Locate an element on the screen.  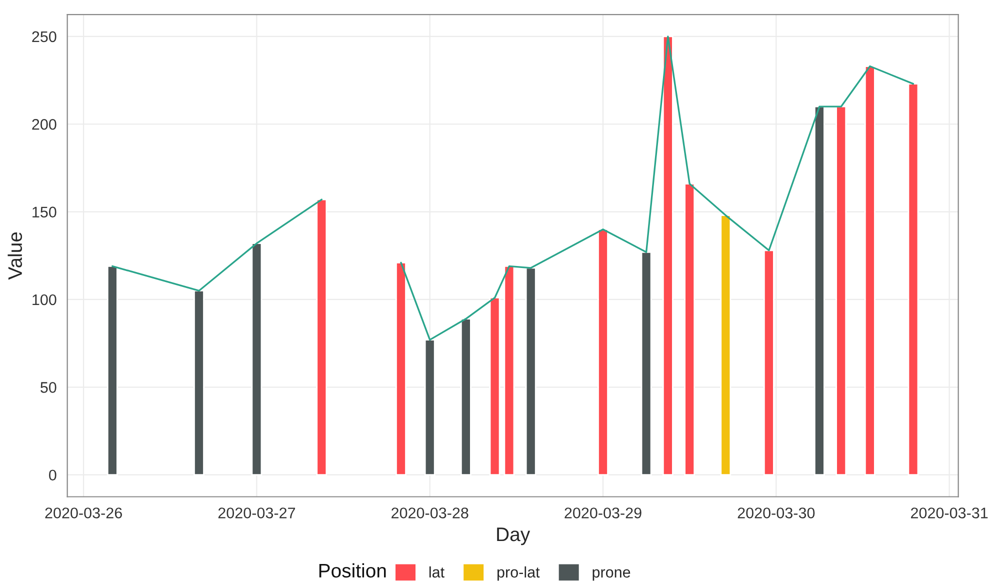
y-tick-label: 50 is located at coordinates (48, 387).